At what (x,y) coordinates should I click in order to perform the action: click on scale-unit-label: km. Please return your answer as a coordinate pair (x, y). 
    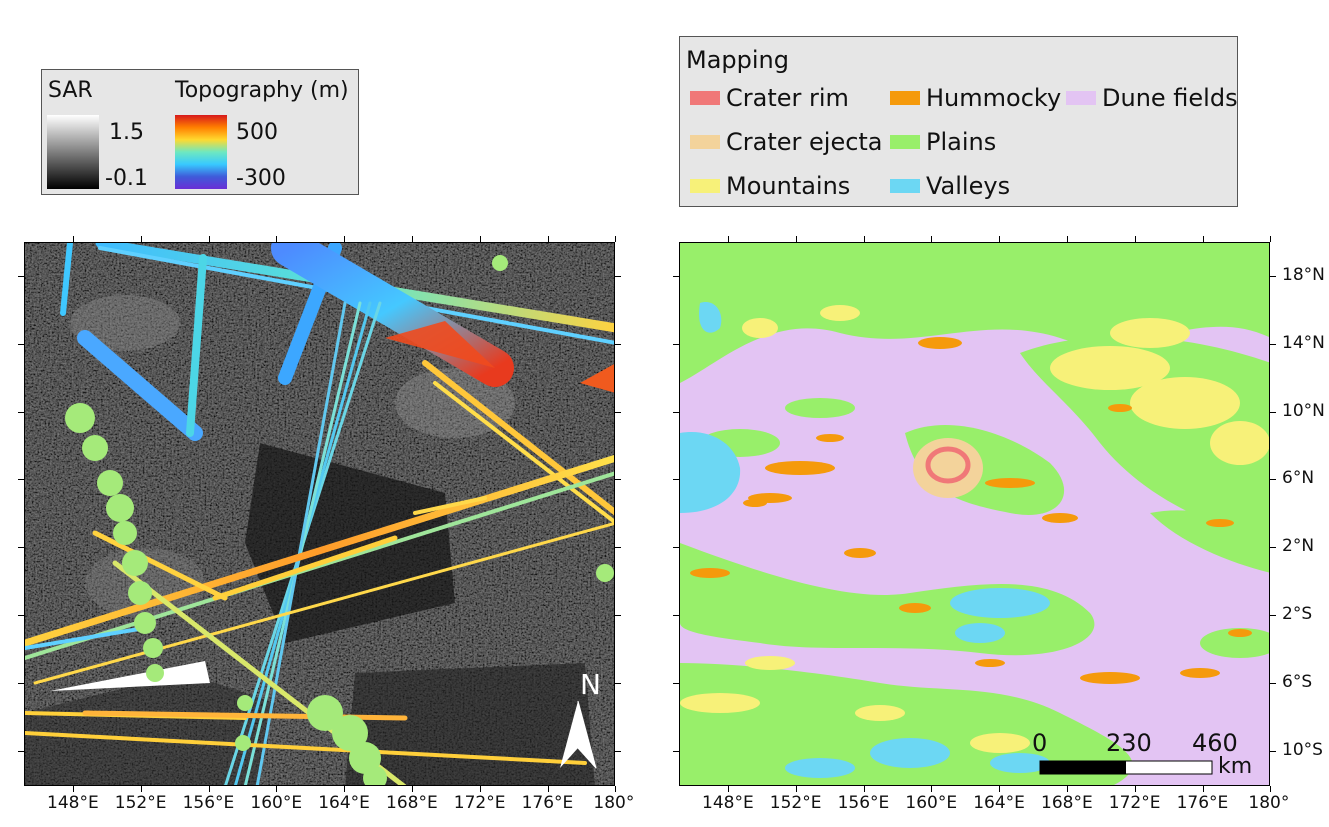
    Looking at the image, I should click on (1235, 766).